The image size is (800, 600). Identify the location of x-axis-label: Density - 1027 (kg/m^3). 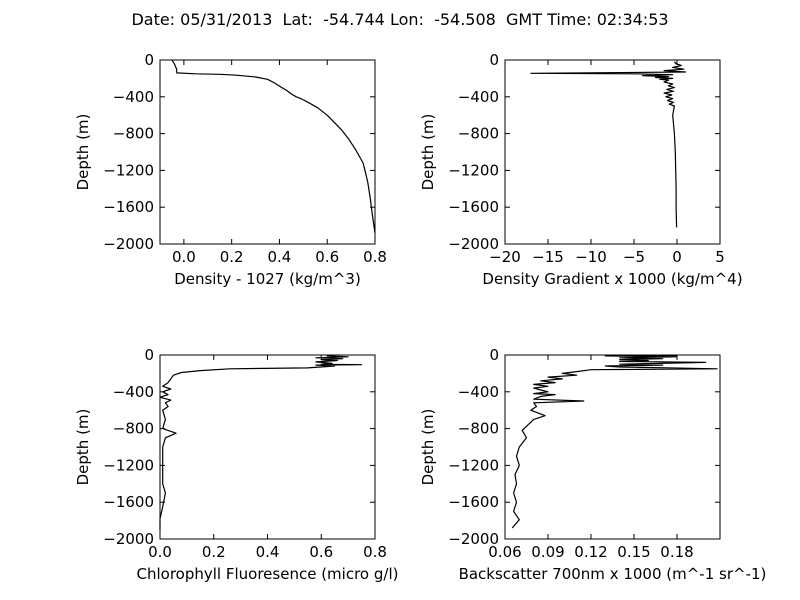
(267, 279).